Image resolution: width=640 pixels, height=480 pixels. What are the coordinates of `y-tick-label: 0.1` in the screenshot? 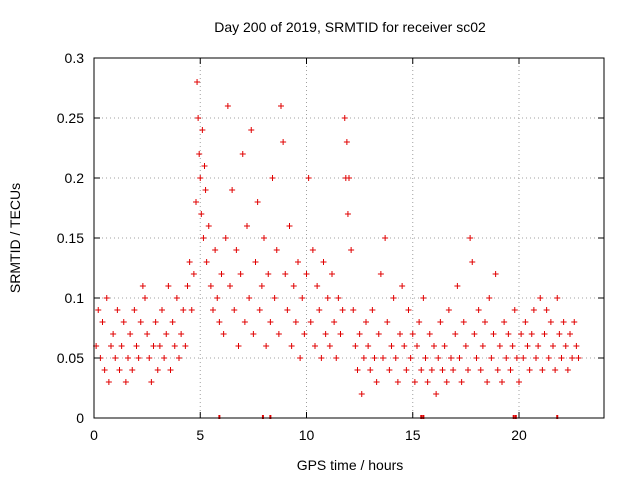 It's located at (75, 298).